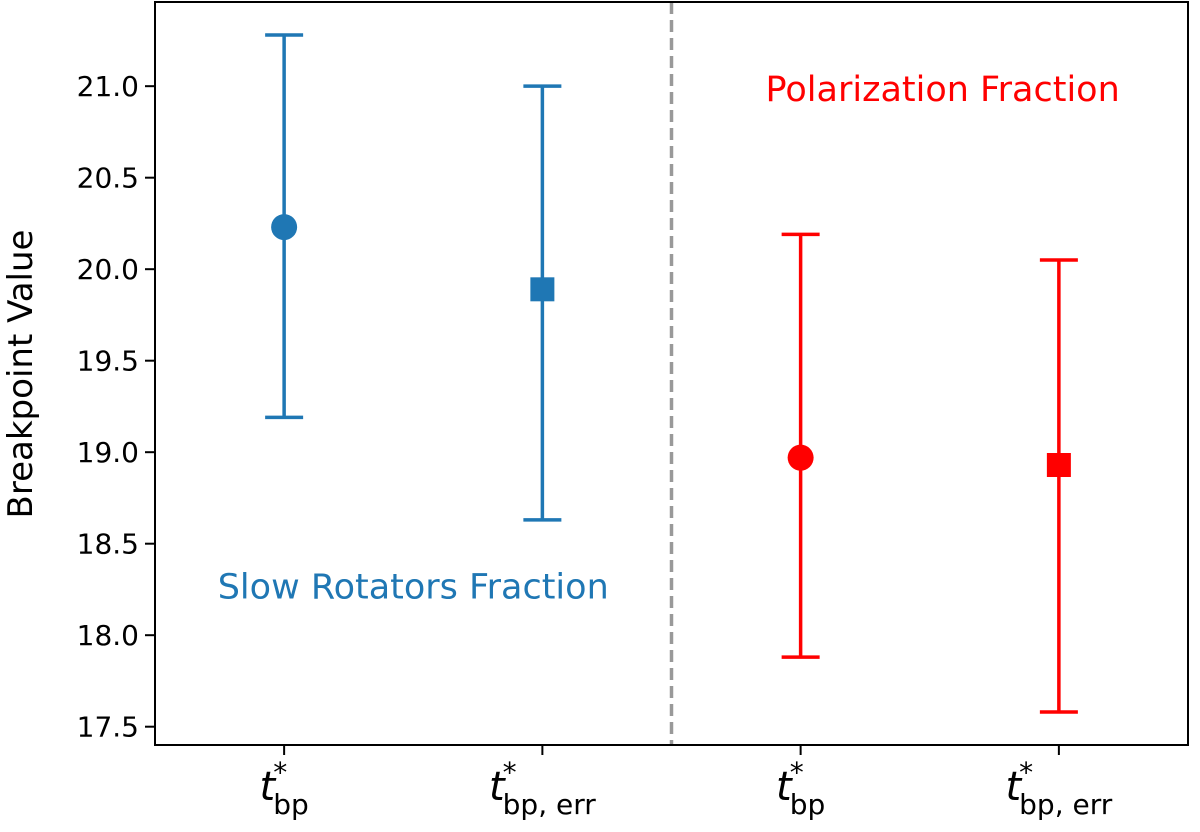 The height and width of the screenshot is (832, 1200). Describe the element at coordinates (108, 727) in the screenshot. I see `y-tick-label: 17.5` at that location.